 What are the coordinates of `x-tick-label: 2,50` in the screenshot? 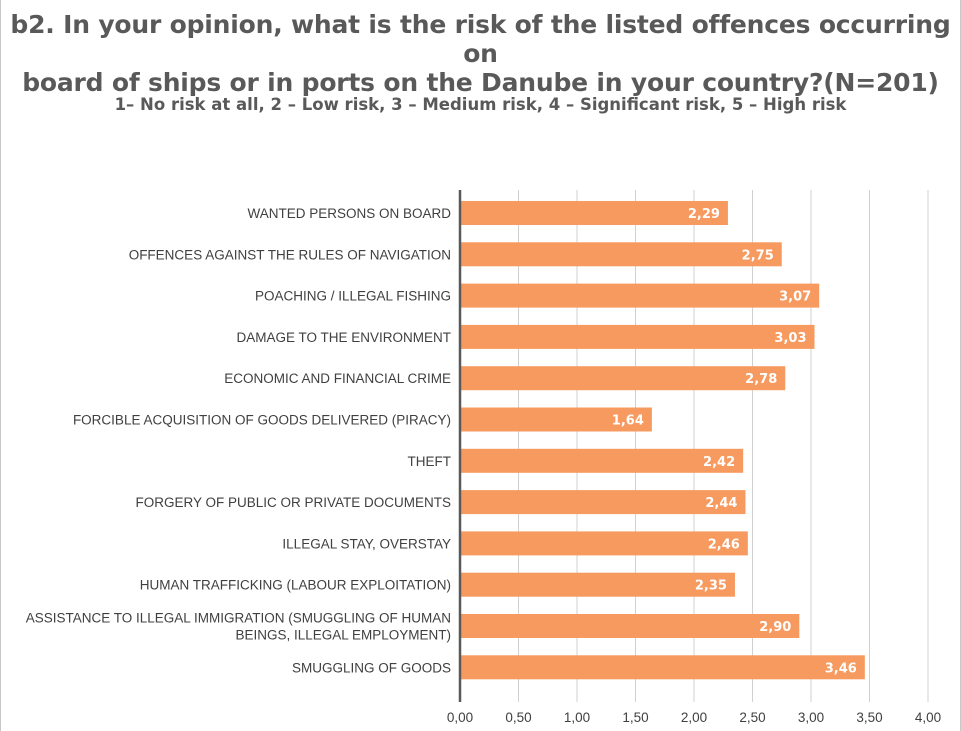 It's located at (752, 717).